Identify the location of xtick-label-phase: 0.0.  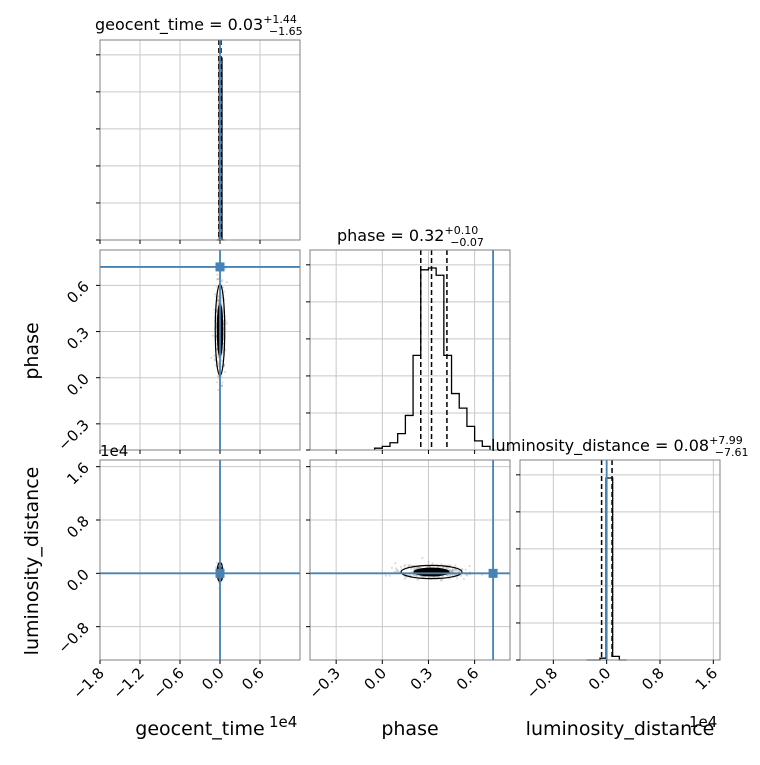
(376, 679).